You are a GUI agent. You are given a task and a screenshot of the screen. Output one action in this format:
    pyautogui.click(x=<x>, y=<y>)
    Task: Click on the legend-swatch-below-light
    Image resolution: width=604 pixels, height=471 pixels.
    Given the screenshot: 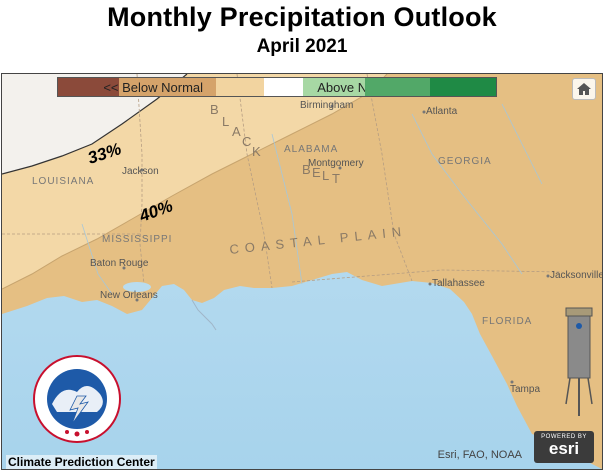 What is the action you would take?
    pyautogui.click(x=239, y=87)
    